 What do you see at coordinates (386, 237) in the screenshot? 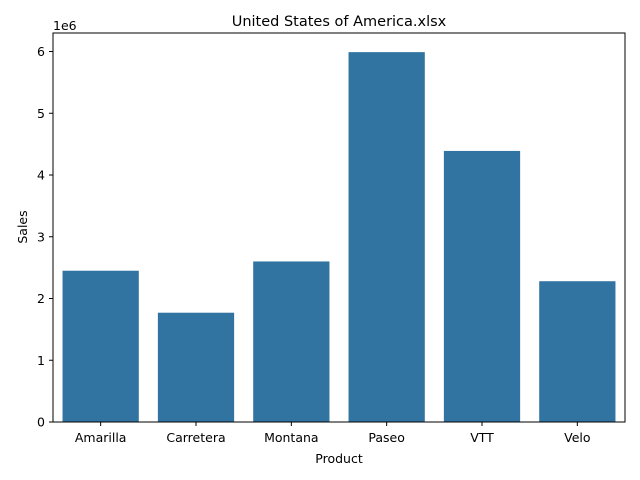
I see `bar-paseo` at bounding box center [386, 237].